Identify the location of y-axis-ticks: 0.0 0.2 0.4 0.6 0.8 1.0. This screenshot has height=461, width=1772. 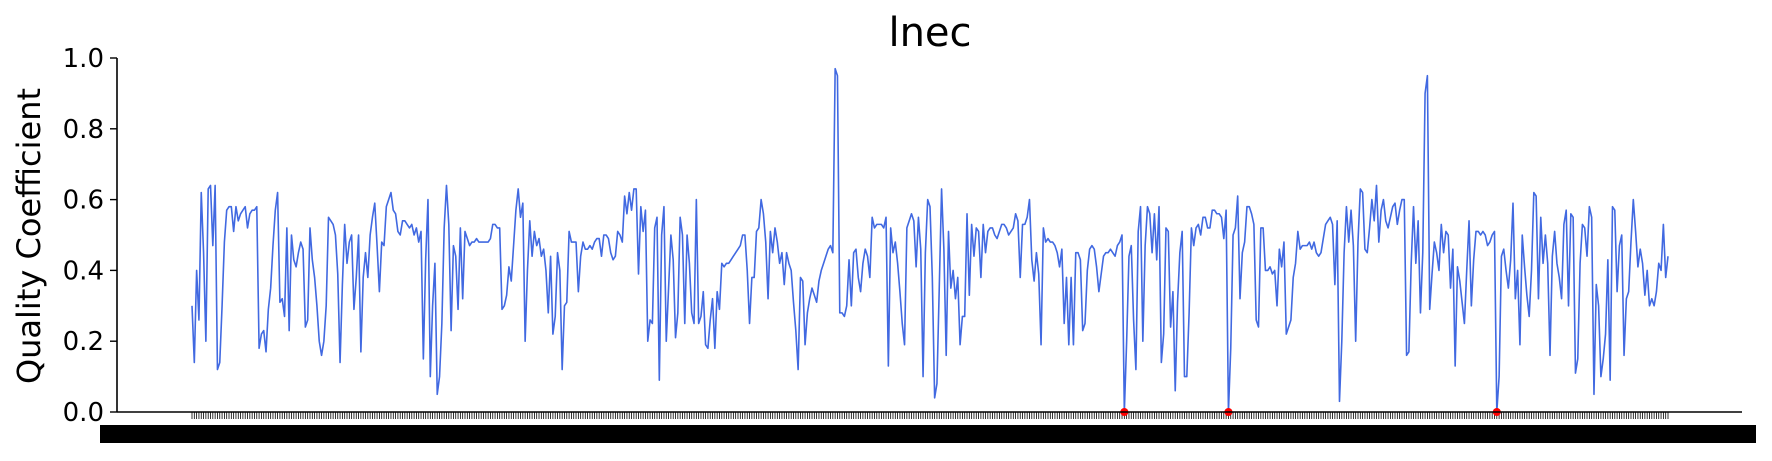
(90, 236).